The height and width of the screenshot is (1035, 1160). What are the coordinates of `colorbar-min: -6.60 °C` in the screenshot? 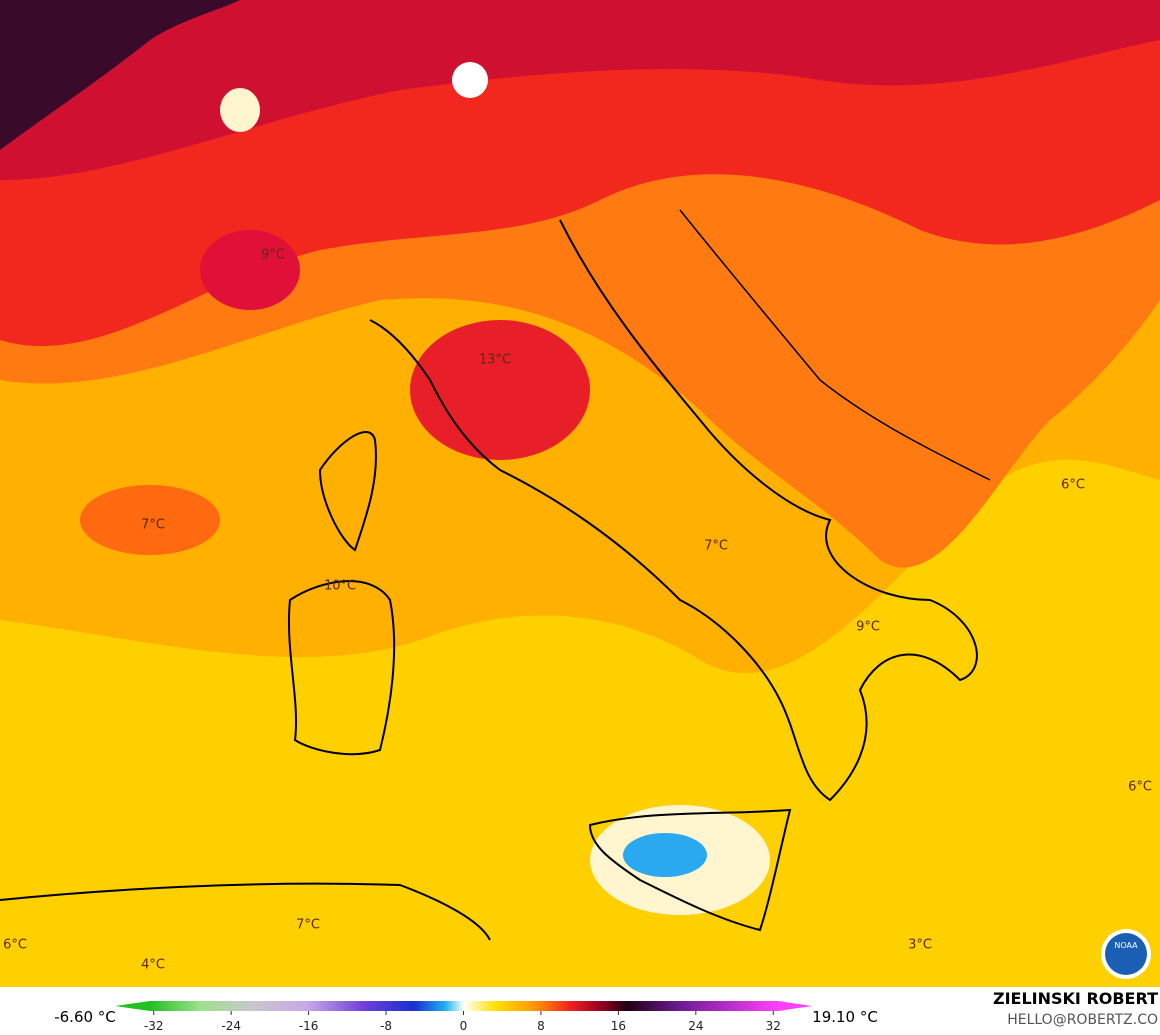 It's located at (85, 1017).